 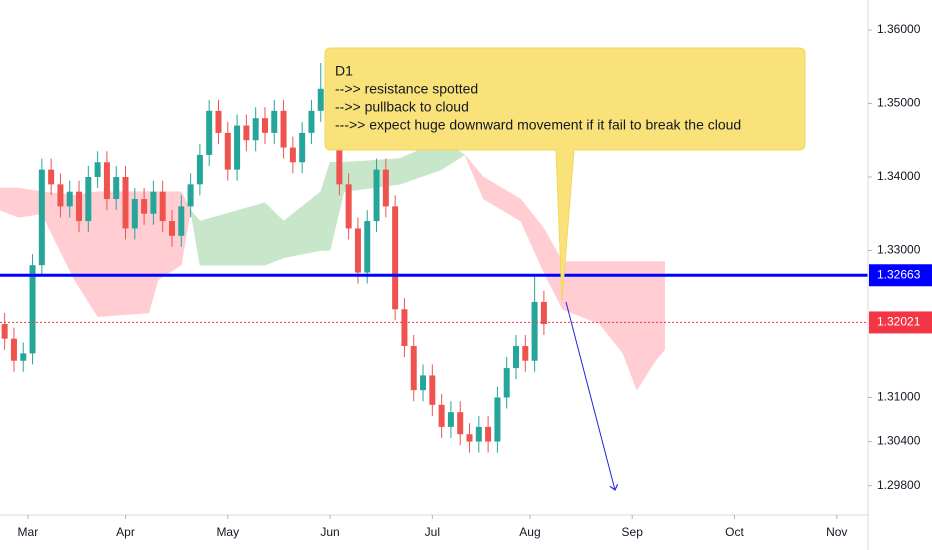 I want to click on x-tick-label: Oct, so click(x=734, y=532).